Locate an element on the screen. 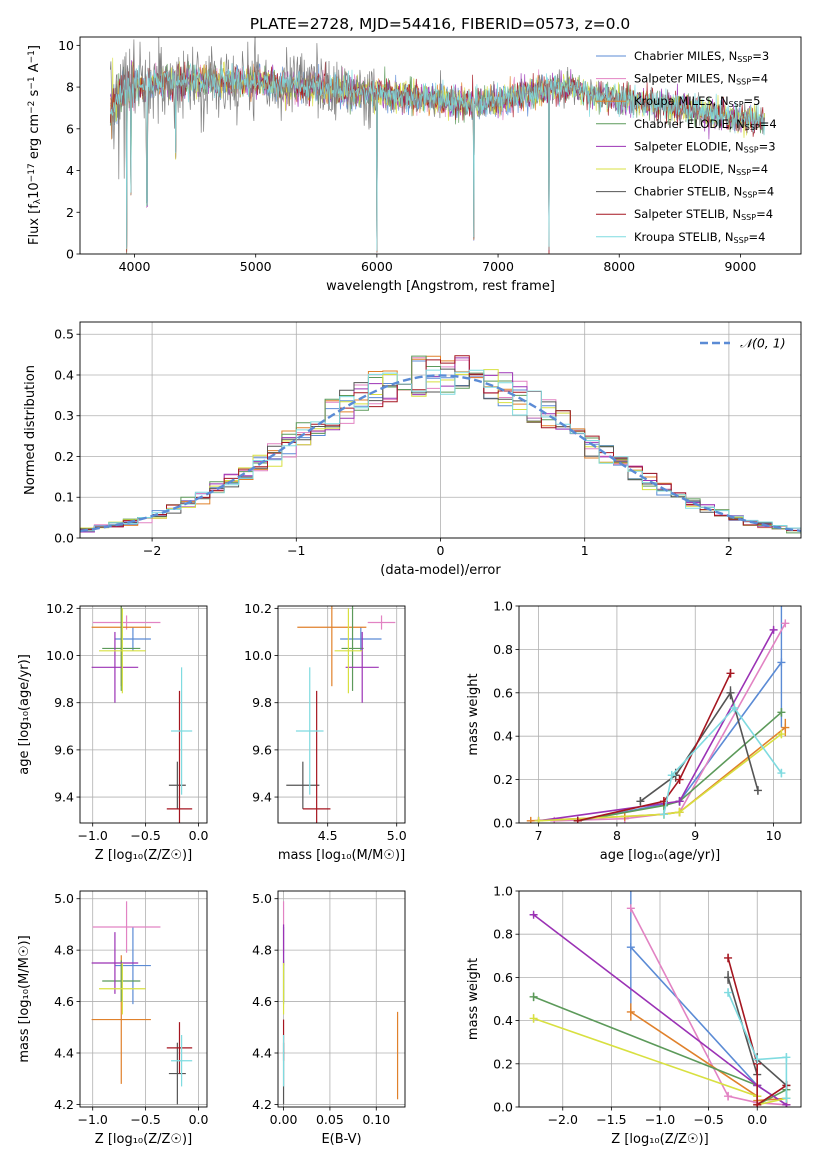 This screenshot has height=1170, width=819. x-tick-label: 5.0 is located at coordinates (397, 835).